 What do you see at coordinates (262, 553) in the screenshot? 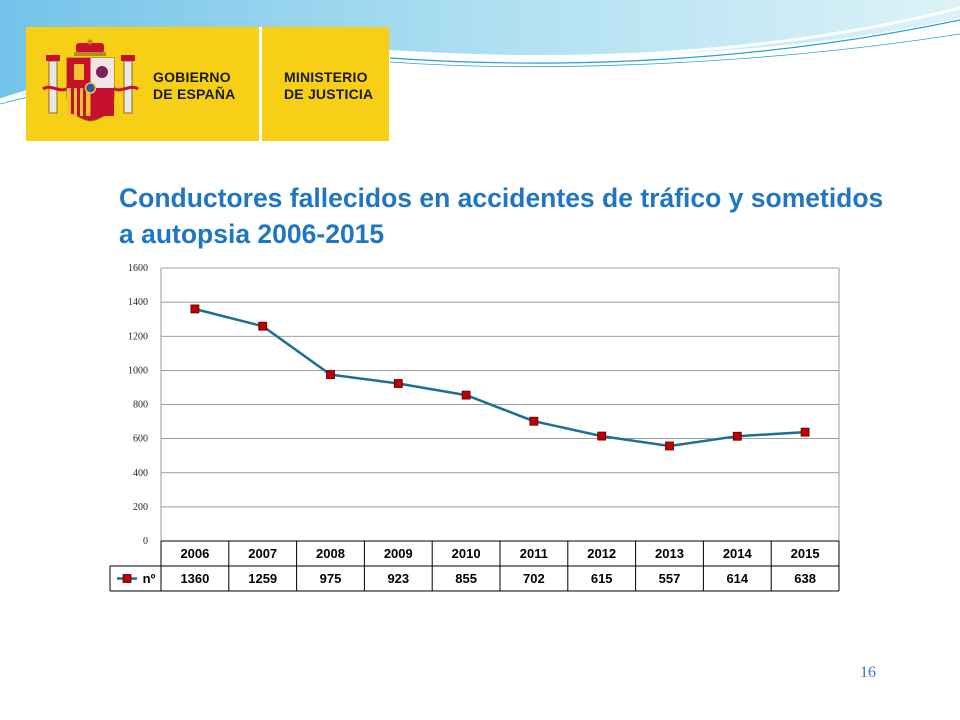
I see `x-category-label: 2007` at bounding box center [262, 553].